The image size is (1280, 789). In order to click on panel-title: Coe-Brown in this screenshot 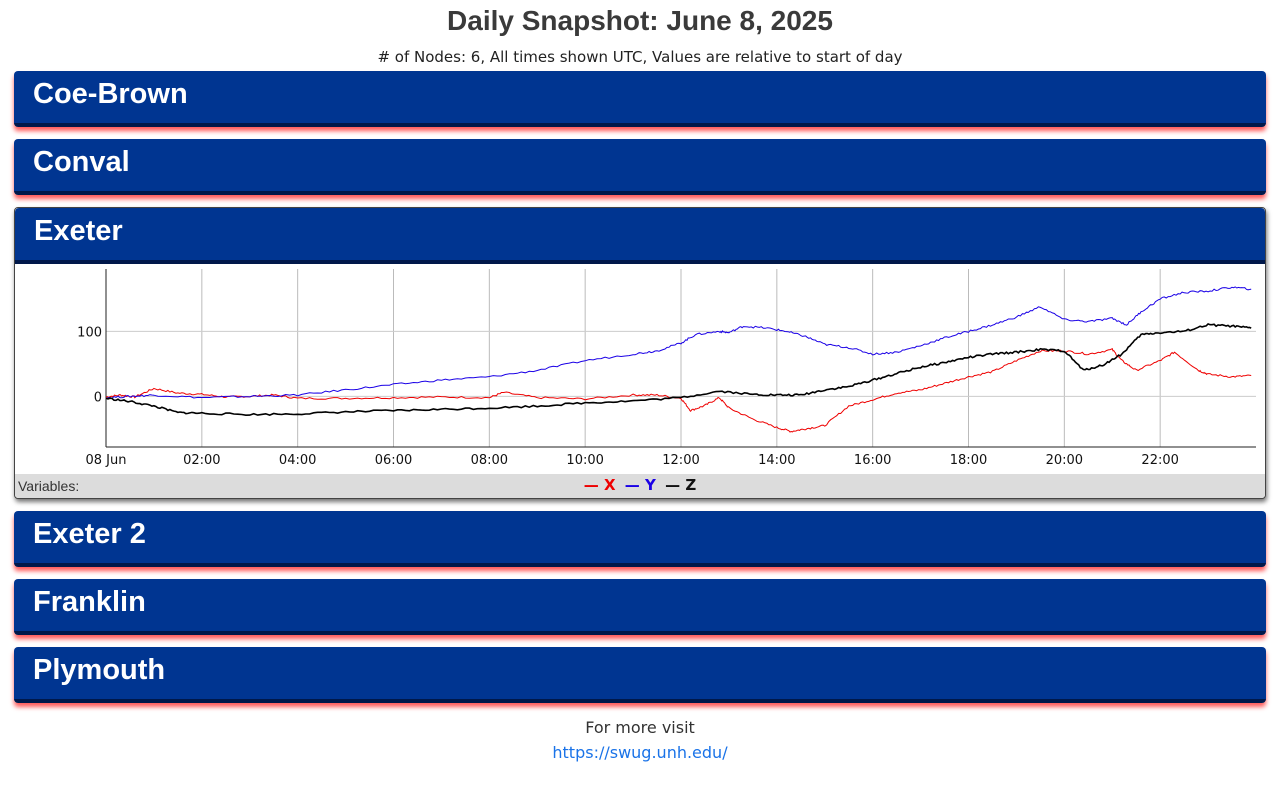, I will do `click(110, 94)`.